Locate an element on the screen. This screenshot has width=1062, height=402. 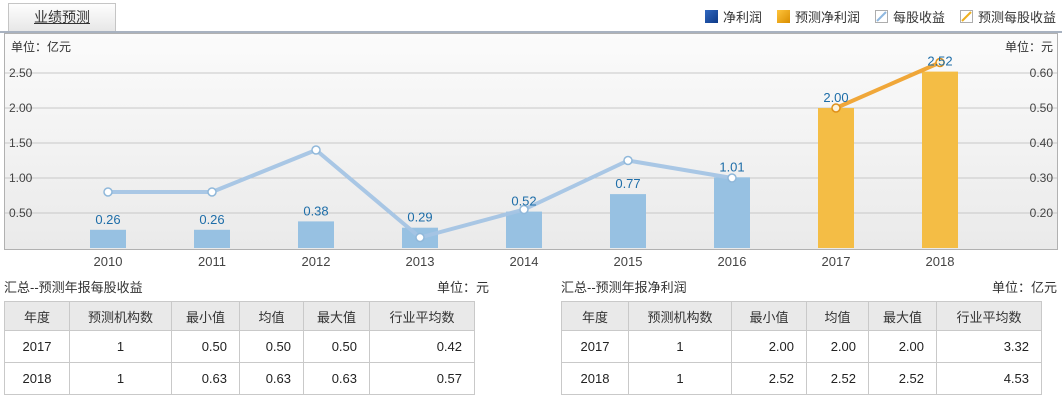
marker-eps-2011 is located at coordinates (212, 192).